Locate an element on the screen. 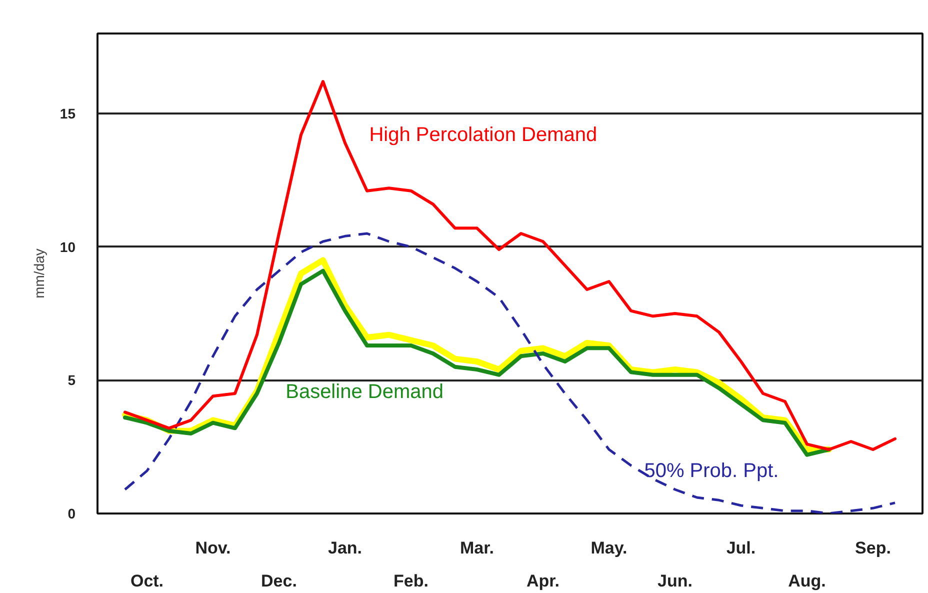 This screenshot has height=593, width=928. x-tick-label: Jan. is located at coordinates (345, 548).